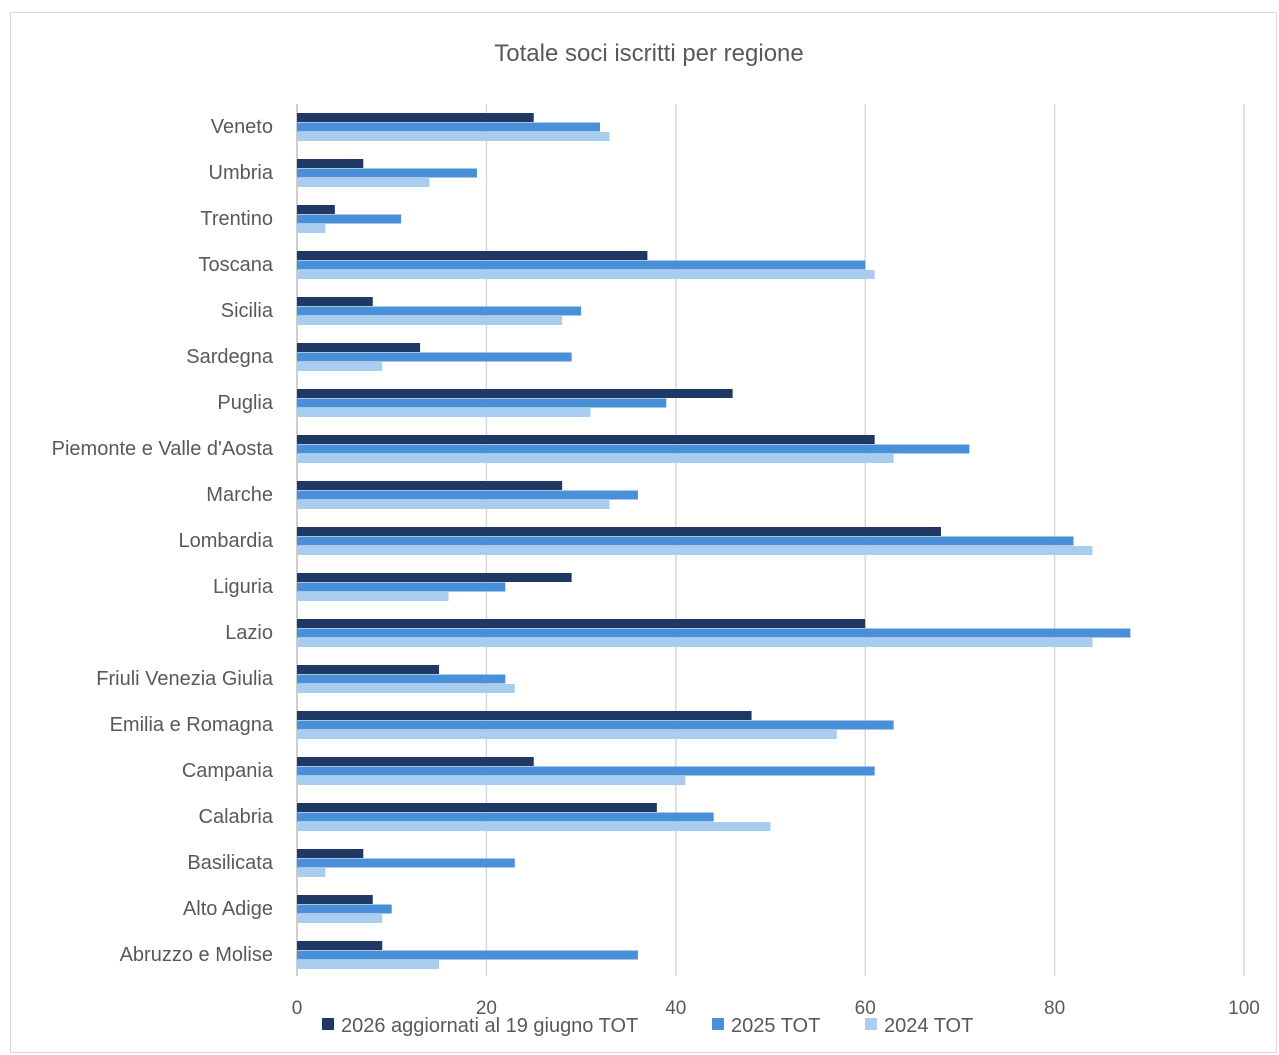 Image resolution: width=1279 pixels, height=1055 pixels. I want to click on category-label: Marche, so click(239, 495).